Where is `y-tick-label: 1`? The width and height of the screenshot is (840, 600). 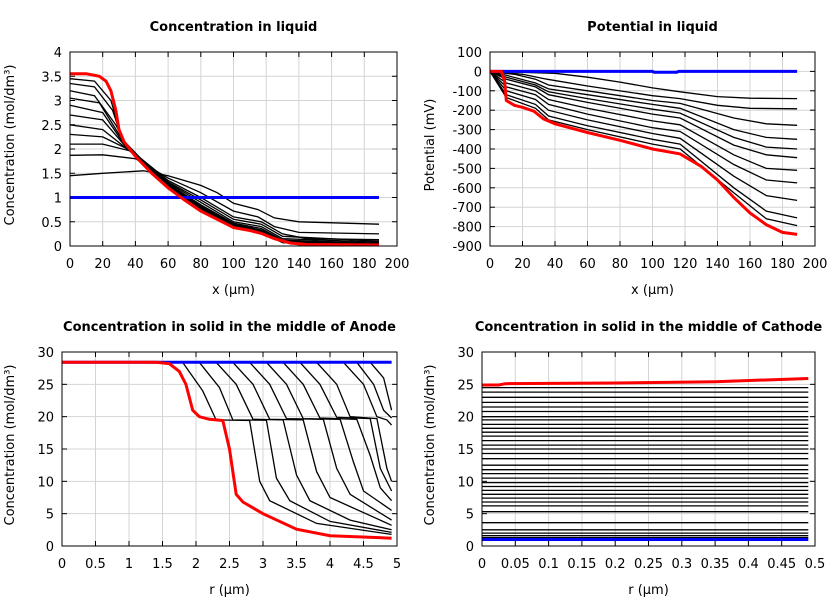
y-tick-label: 1 is located at coordinates (58, 199).